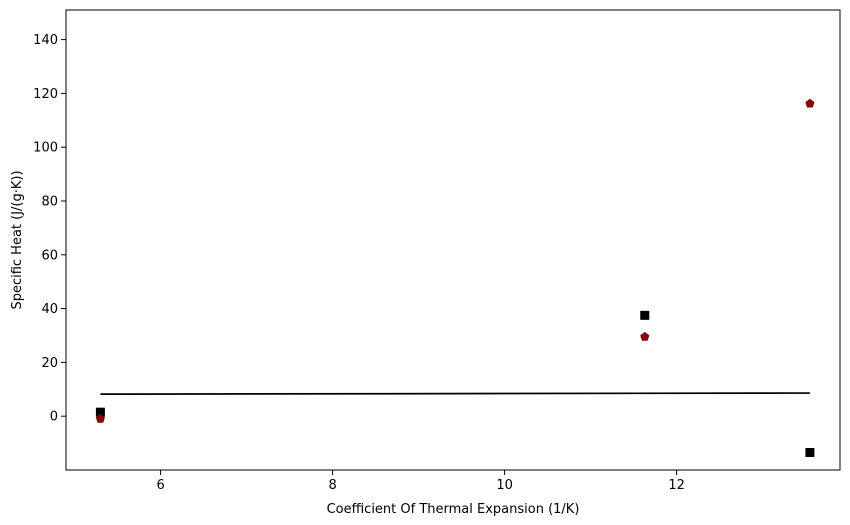  What do you see at coordinates (420, 481) in the screenshot?
I see `x-axis-ticks: 6 8 10 12` at bounding box center [420, 481].